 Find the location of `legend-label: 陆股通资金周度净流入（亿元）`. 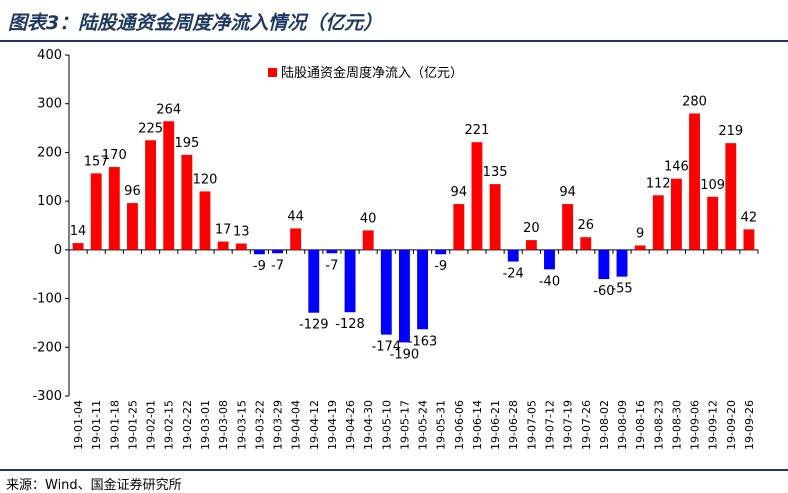

legend-label: 陆股通资金周度净流入（亿元） is located at coordinates (372, 73).